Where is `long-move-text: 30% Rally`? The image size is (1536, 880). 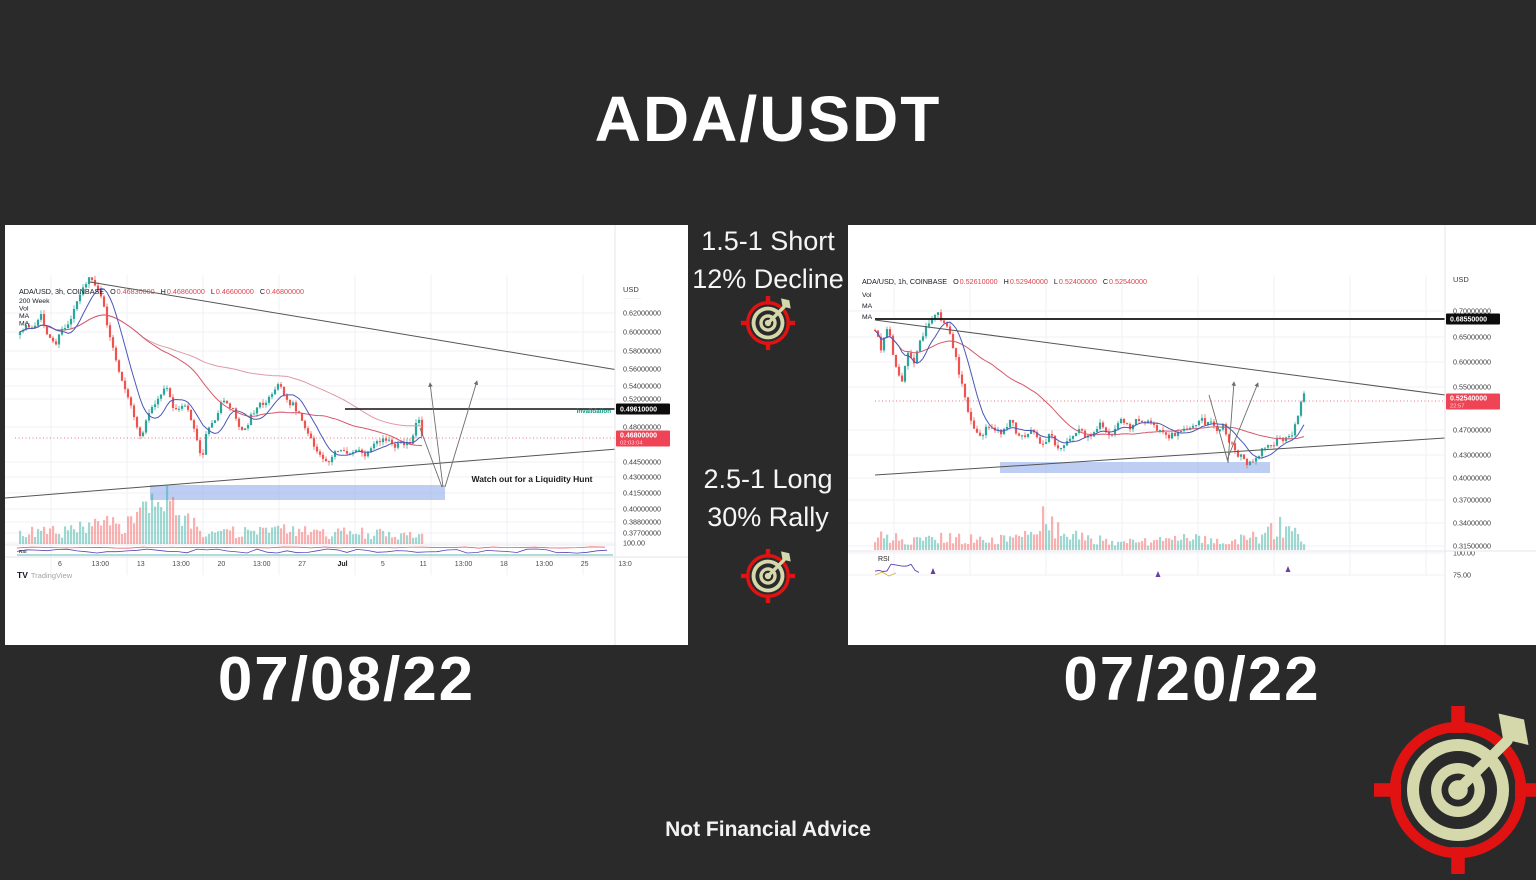 long-move-text: 30% Rally is located at coordinates (768, 517).